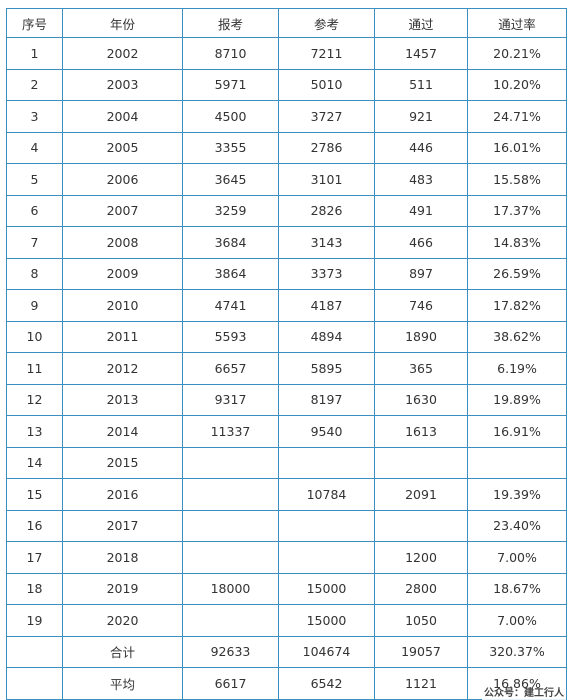  I want to click on cell-year: 平均, so click(122, 683).